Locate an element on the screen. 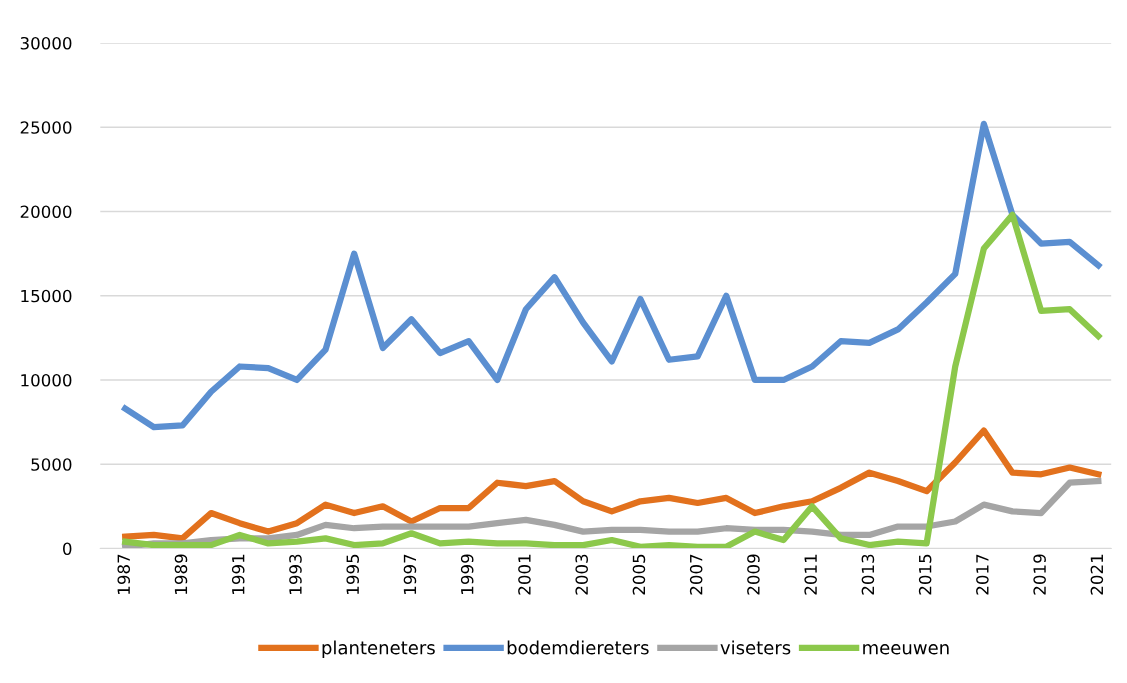 This screenshot has height=683, width=1127. y-tick-label: 5000 is located at coordinates (51, 464).